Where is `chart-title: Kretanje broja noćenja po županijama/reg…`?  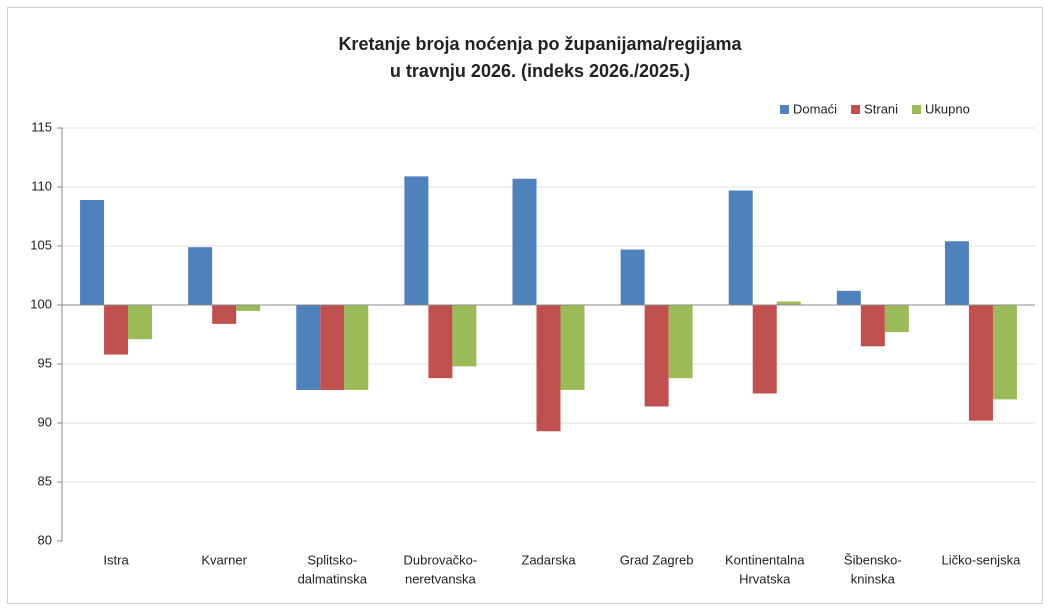
chart-title: Kretanje broja noćenja po županijama/reg… is located at coordinates (540, 44).